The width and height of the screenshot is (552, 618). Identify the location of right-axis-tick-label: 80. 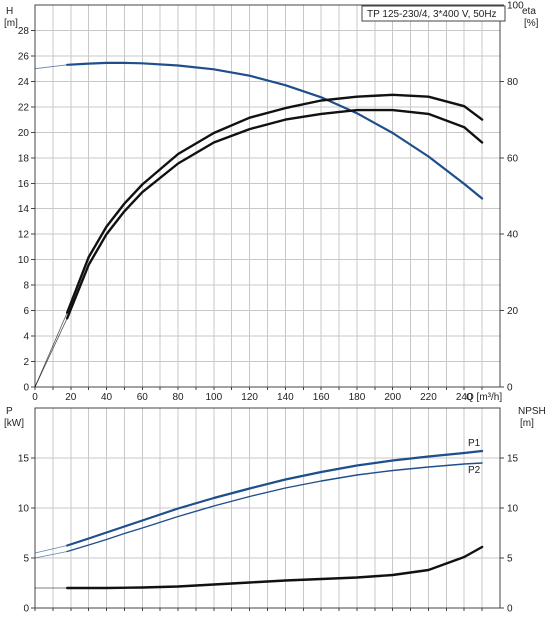
(513, 82).